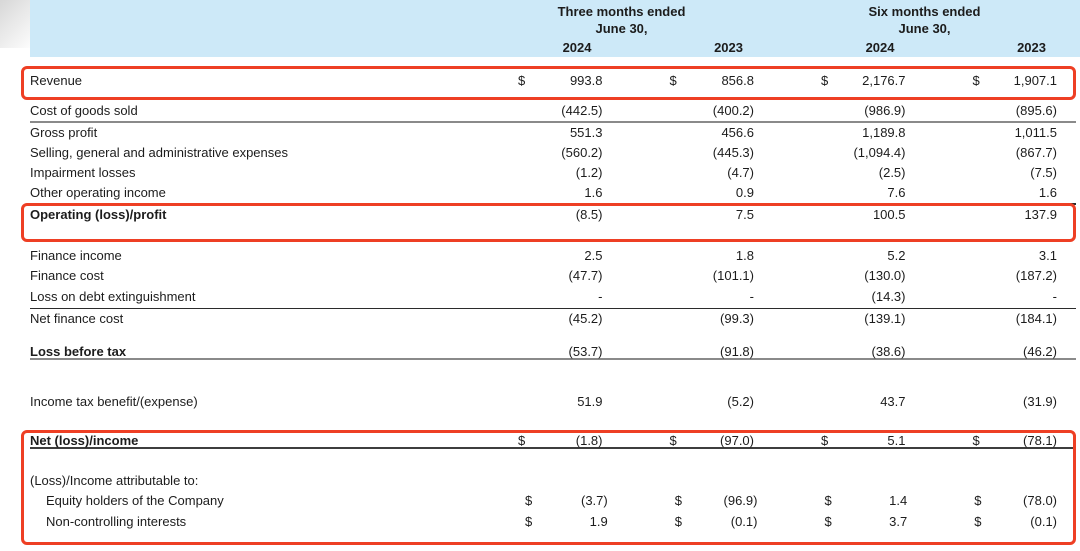 This screenshot has height=551, width=1080. Describe the element at coordinates (84, 110) in the screenshot. I see `row-label: Cost of goods sold` at that location.